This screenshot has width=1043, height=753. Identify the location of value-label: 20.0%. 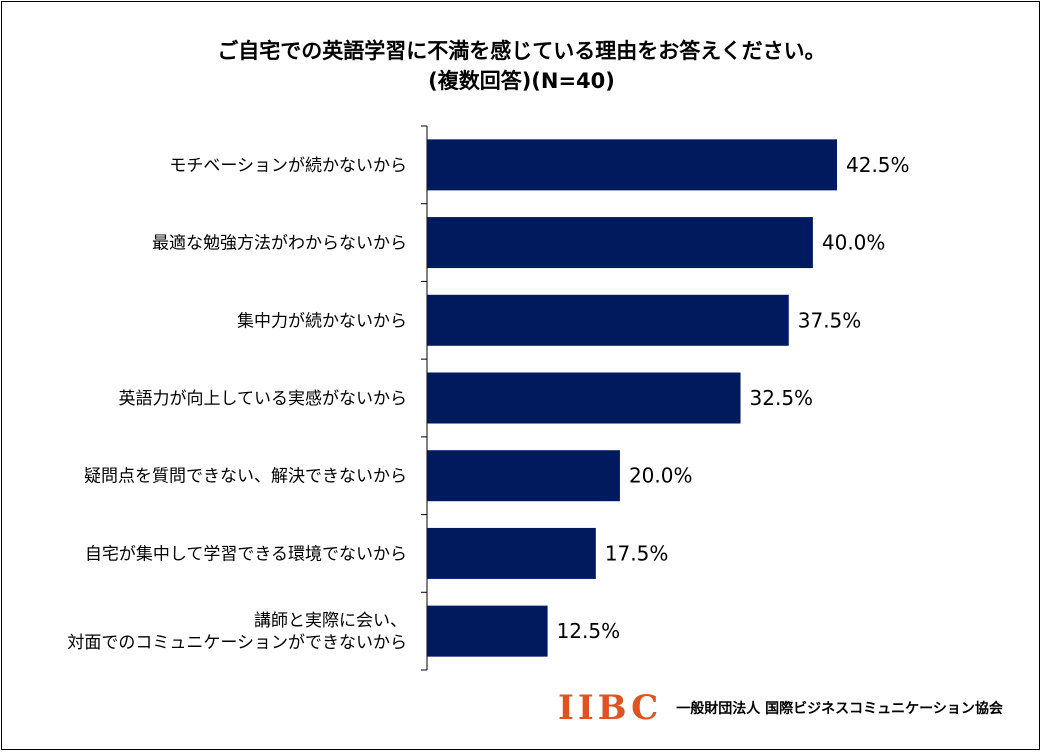
(661, 476).